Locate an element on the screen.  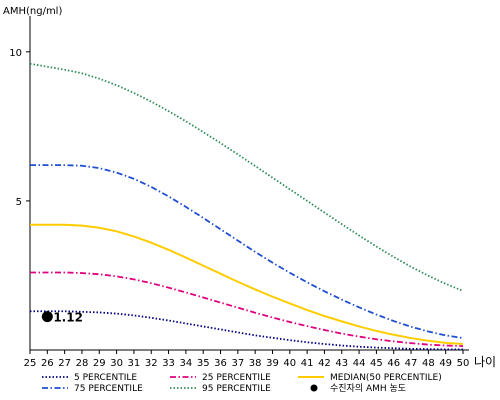
x-tick-label: 40 is located at coordinates (289, 363).